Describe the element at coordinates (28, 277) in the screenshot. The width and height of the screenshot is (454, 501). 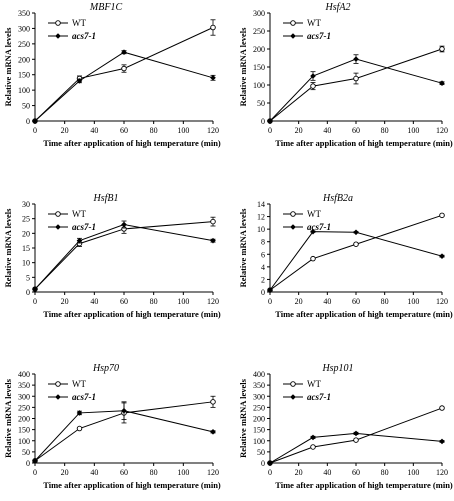
I see `y-tick-label: 5` at that location.